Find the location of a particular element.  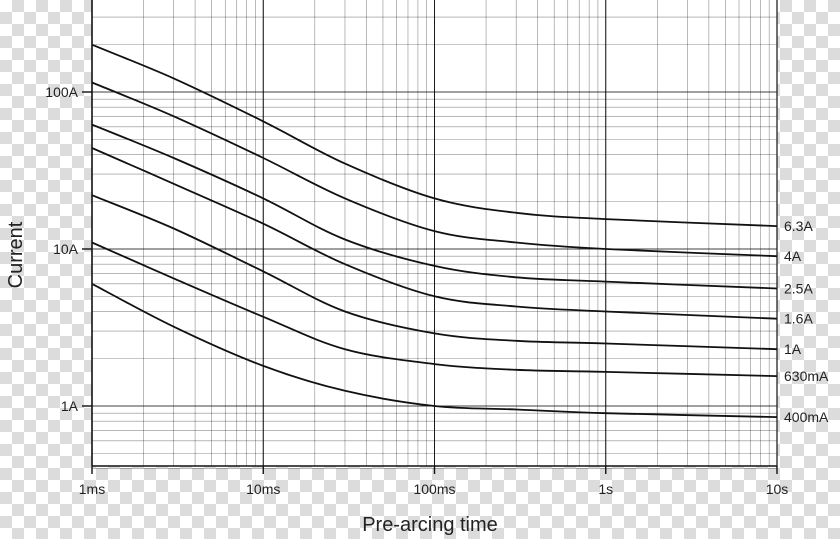

x-tick-label: 10s is located at coordinates (777, 489).